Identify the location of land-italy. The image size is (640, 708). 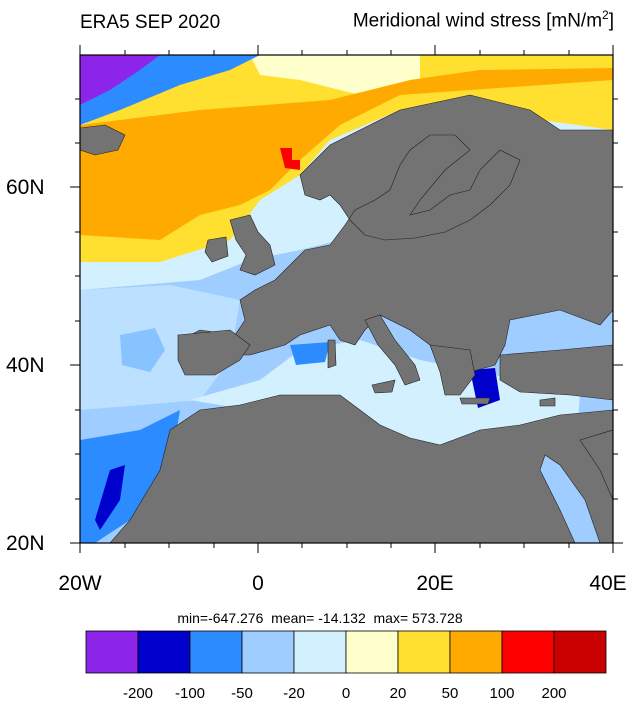
(392, 350).